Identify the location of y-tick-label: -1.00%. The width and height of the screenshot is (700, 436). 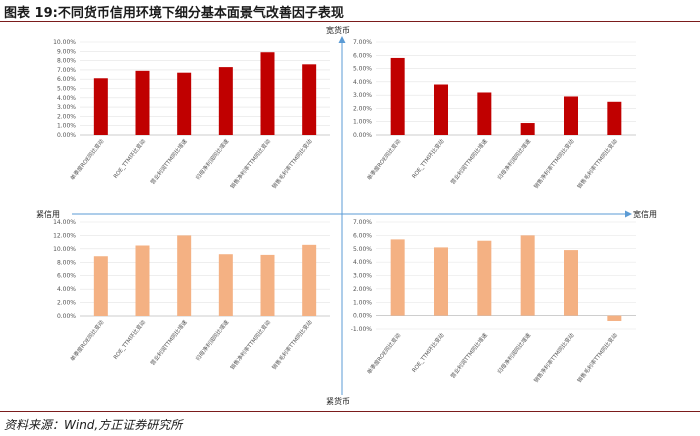
(362, 329).